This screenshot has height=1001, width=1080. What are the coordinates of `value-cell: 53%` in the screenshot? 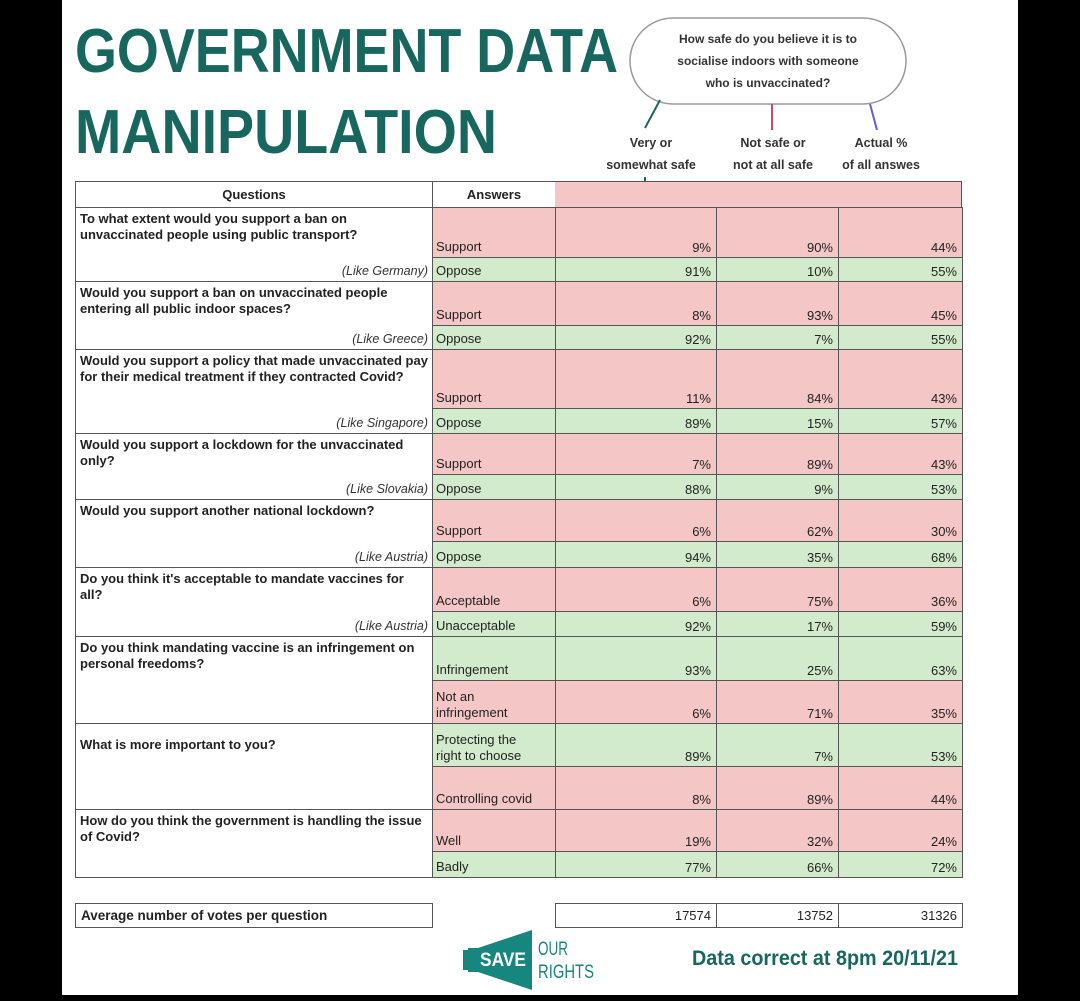 It's located at (900, 487).